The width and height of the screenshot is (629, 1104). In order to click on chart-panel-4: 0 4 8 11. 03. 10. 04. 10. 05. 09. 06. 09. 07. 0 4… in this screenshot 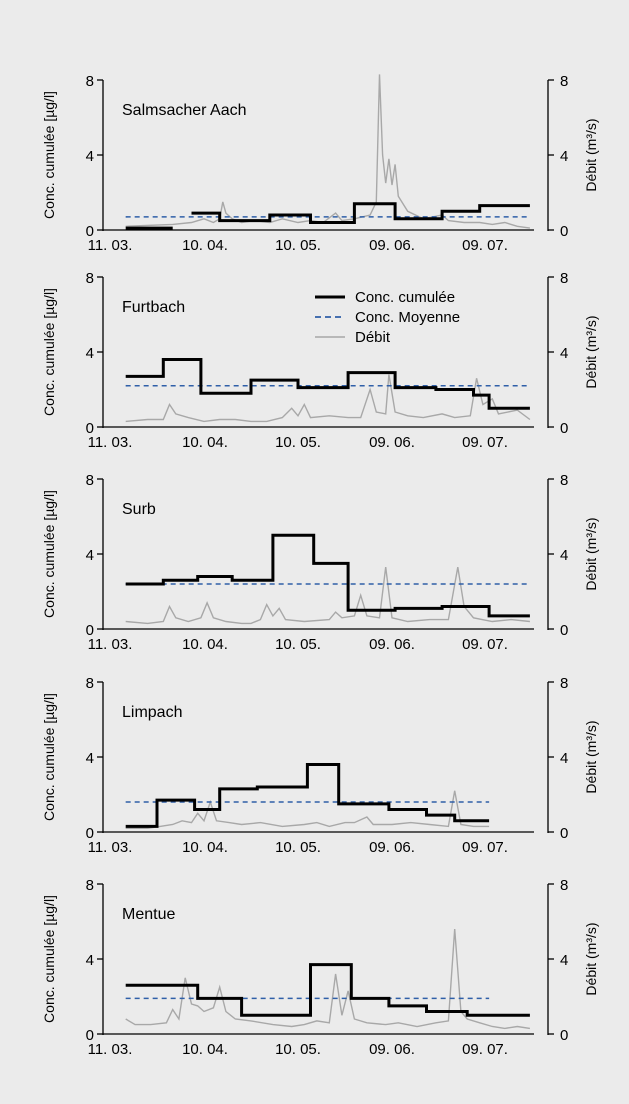, I will do `click(320, 765)`.